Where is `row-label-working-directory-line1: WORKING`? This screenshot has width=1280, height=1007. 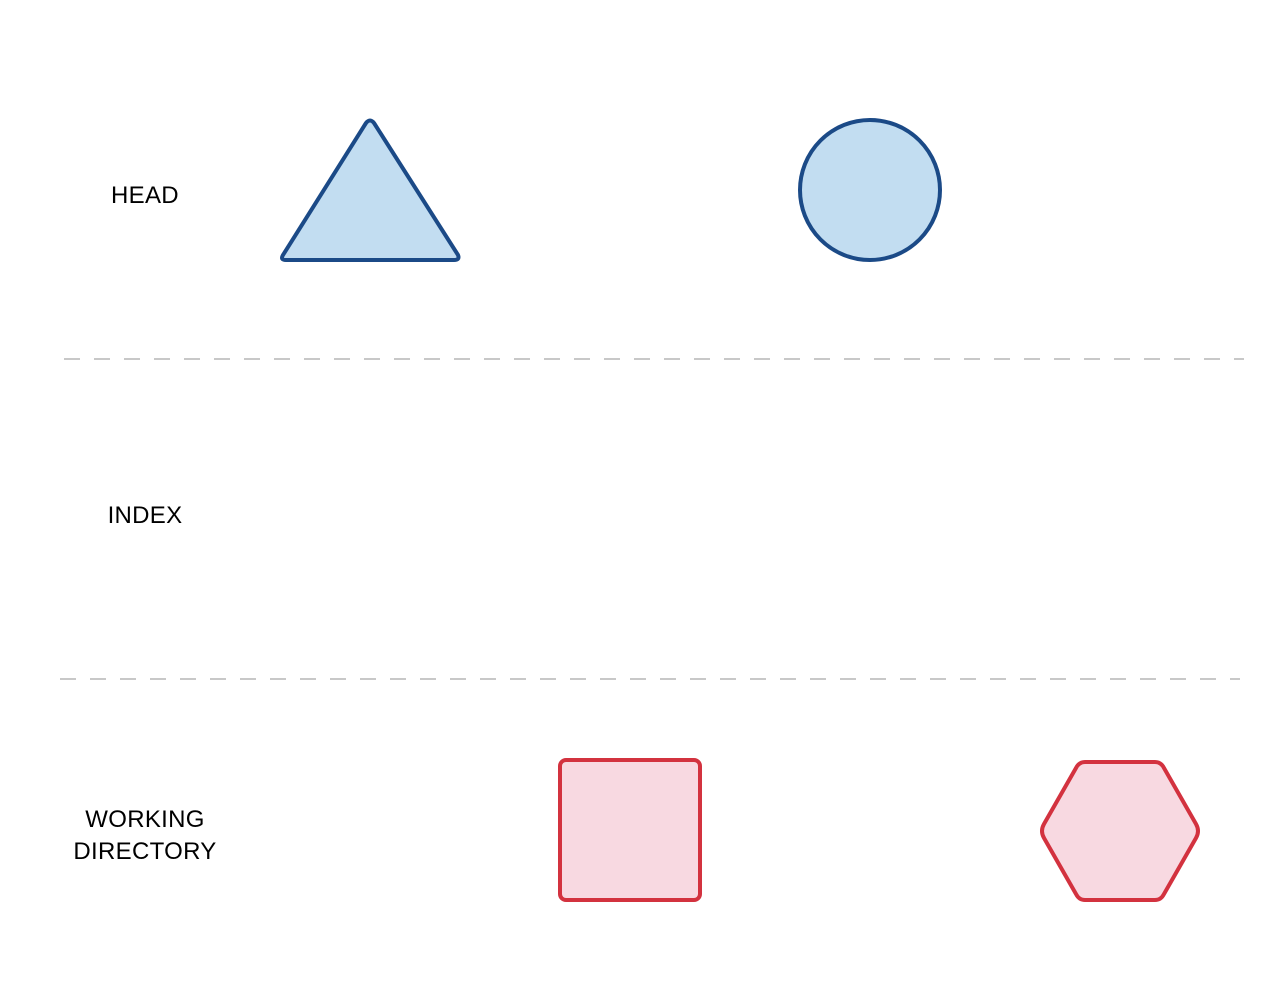 row-label-working-directory-line1: WORKING is located at coordinates (145, 819).